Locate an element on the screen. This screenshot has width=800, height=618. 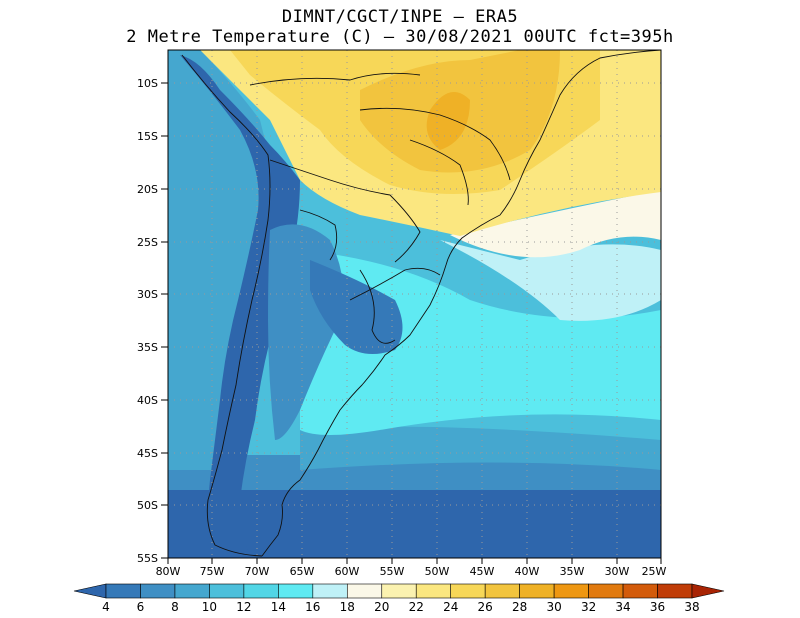
lon-tick-label: 25W is located at coordinates (654, 571).